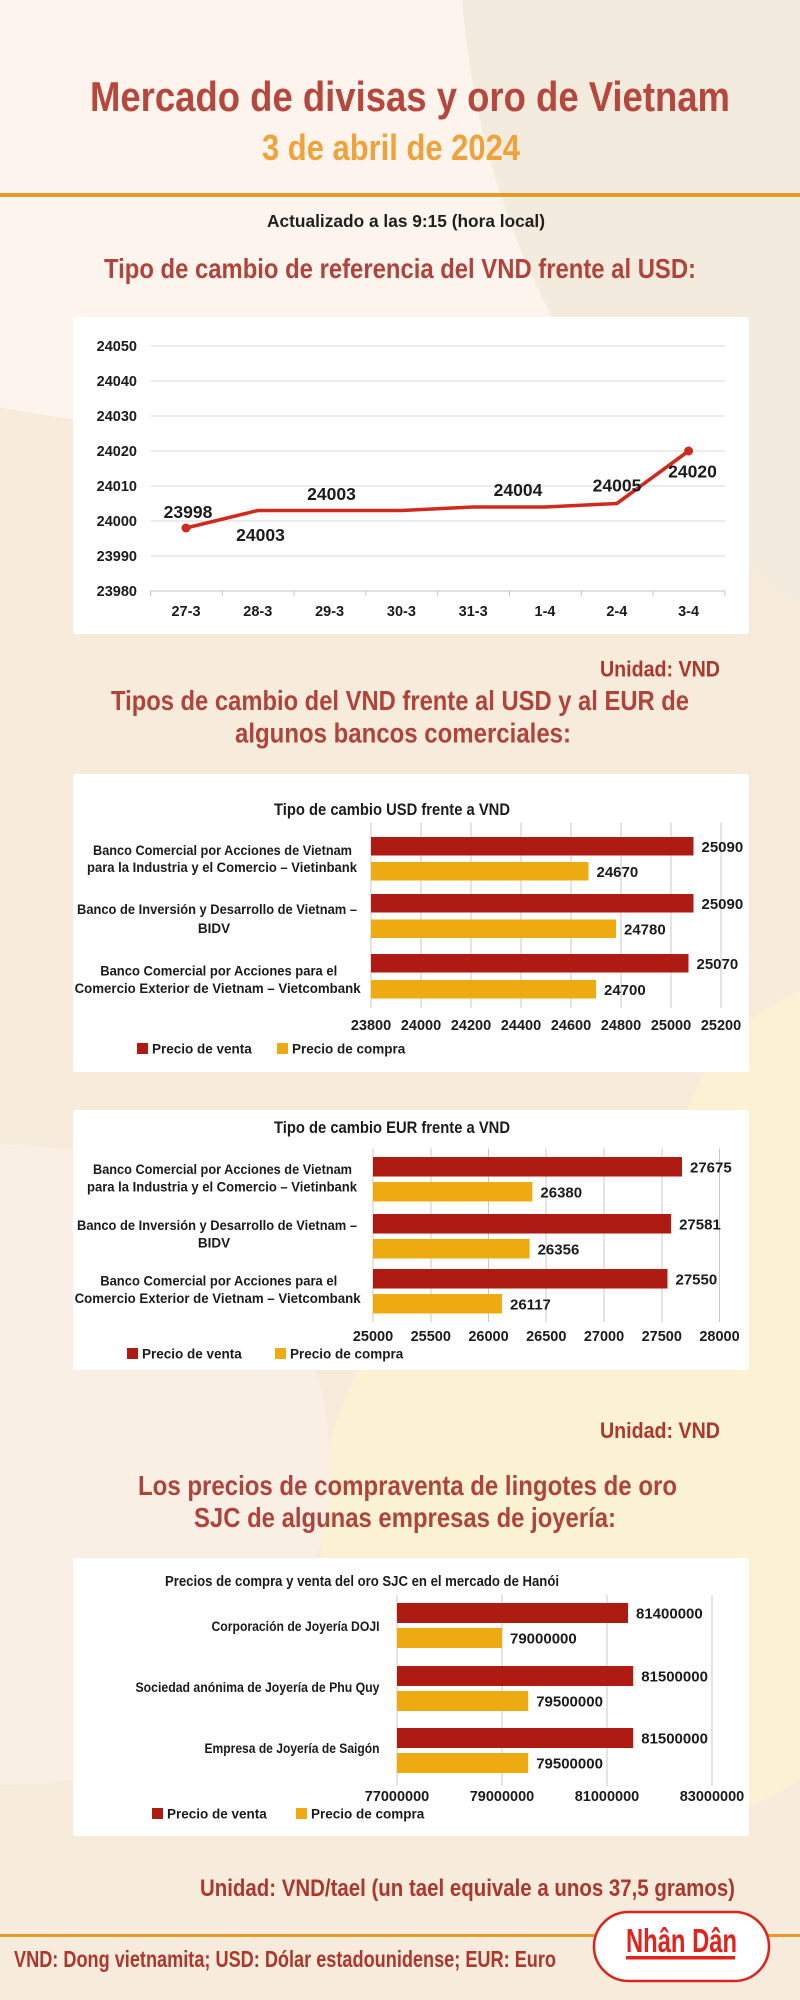 The image size is (800, 2000). Describe the element at coordinates (329, 612) in the screenshot. I see `svg-text: 29-3` at that location.